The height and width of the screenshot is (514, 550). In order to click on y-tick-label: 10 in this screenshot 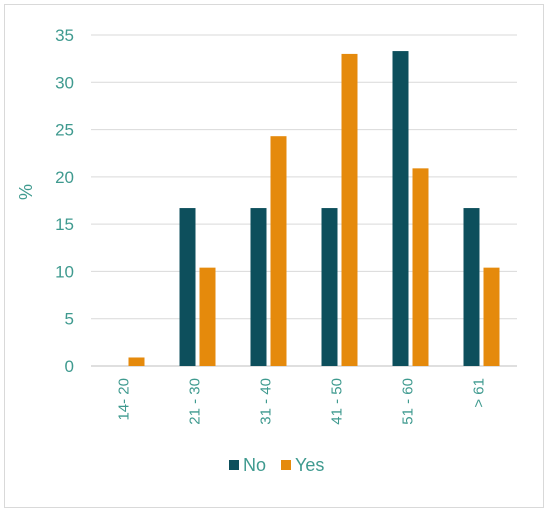, I will do `click(64, 271)`.